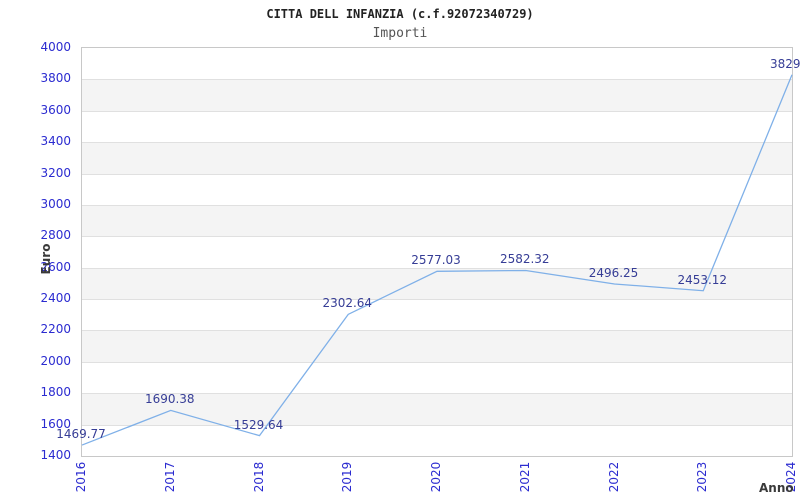  What do you see at coordinates (55, 266) in the screenshot?
I see `y-tick-label: 2600` at bounding box center [55, 266].